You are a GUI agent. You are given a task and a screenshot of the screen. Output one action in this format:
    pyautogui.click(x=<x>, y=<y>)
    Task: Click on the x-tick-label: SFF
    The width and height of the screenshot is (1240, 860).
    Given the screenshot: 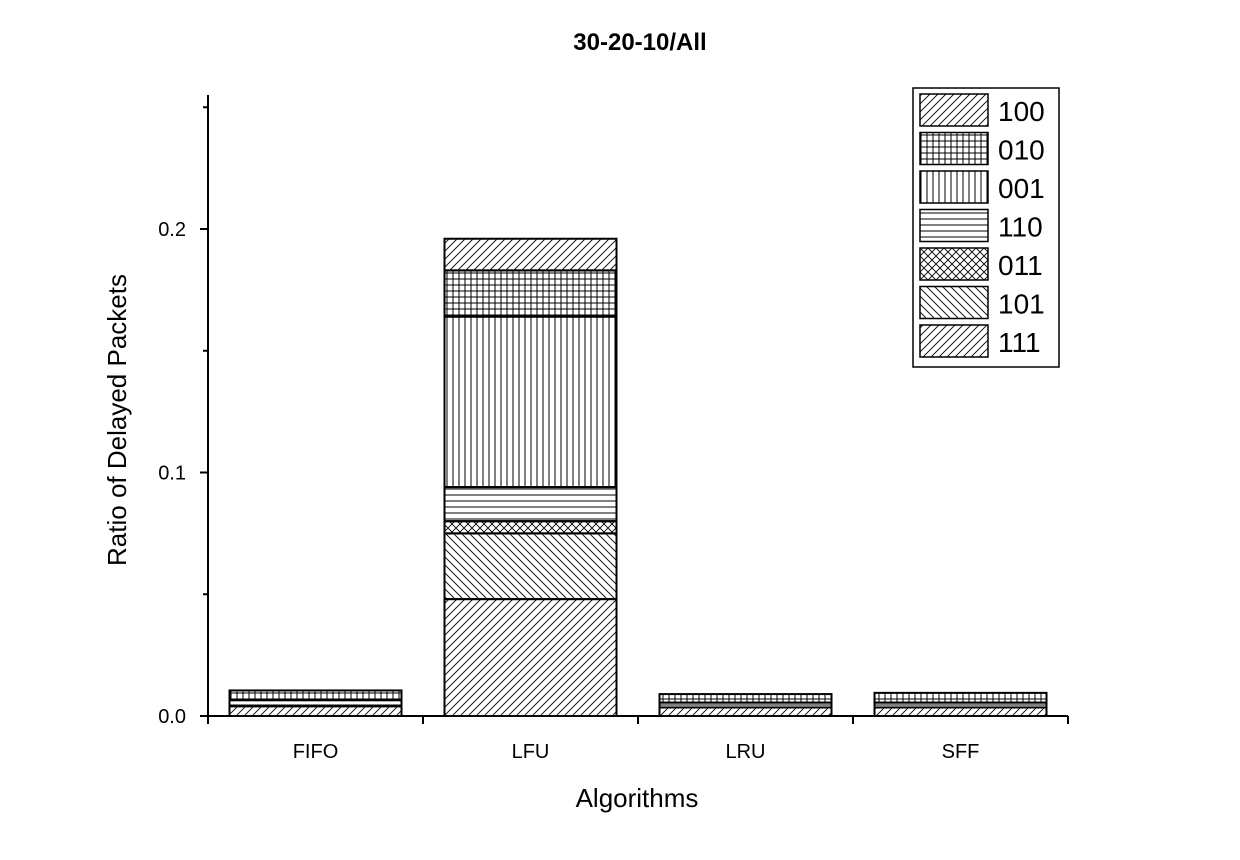 What is the action you would take?
    pyautogui.click(x=961, y=752)
    